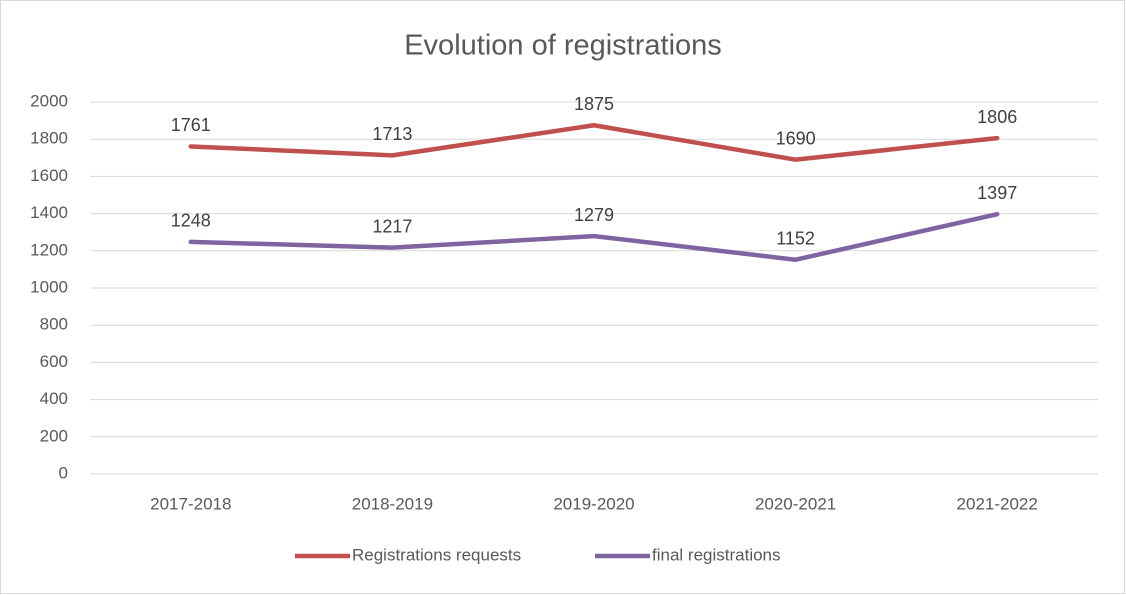  Describe the element at coordinates (49, 138) in the screenshot. I see `y-tick-label: 1800` at that location.